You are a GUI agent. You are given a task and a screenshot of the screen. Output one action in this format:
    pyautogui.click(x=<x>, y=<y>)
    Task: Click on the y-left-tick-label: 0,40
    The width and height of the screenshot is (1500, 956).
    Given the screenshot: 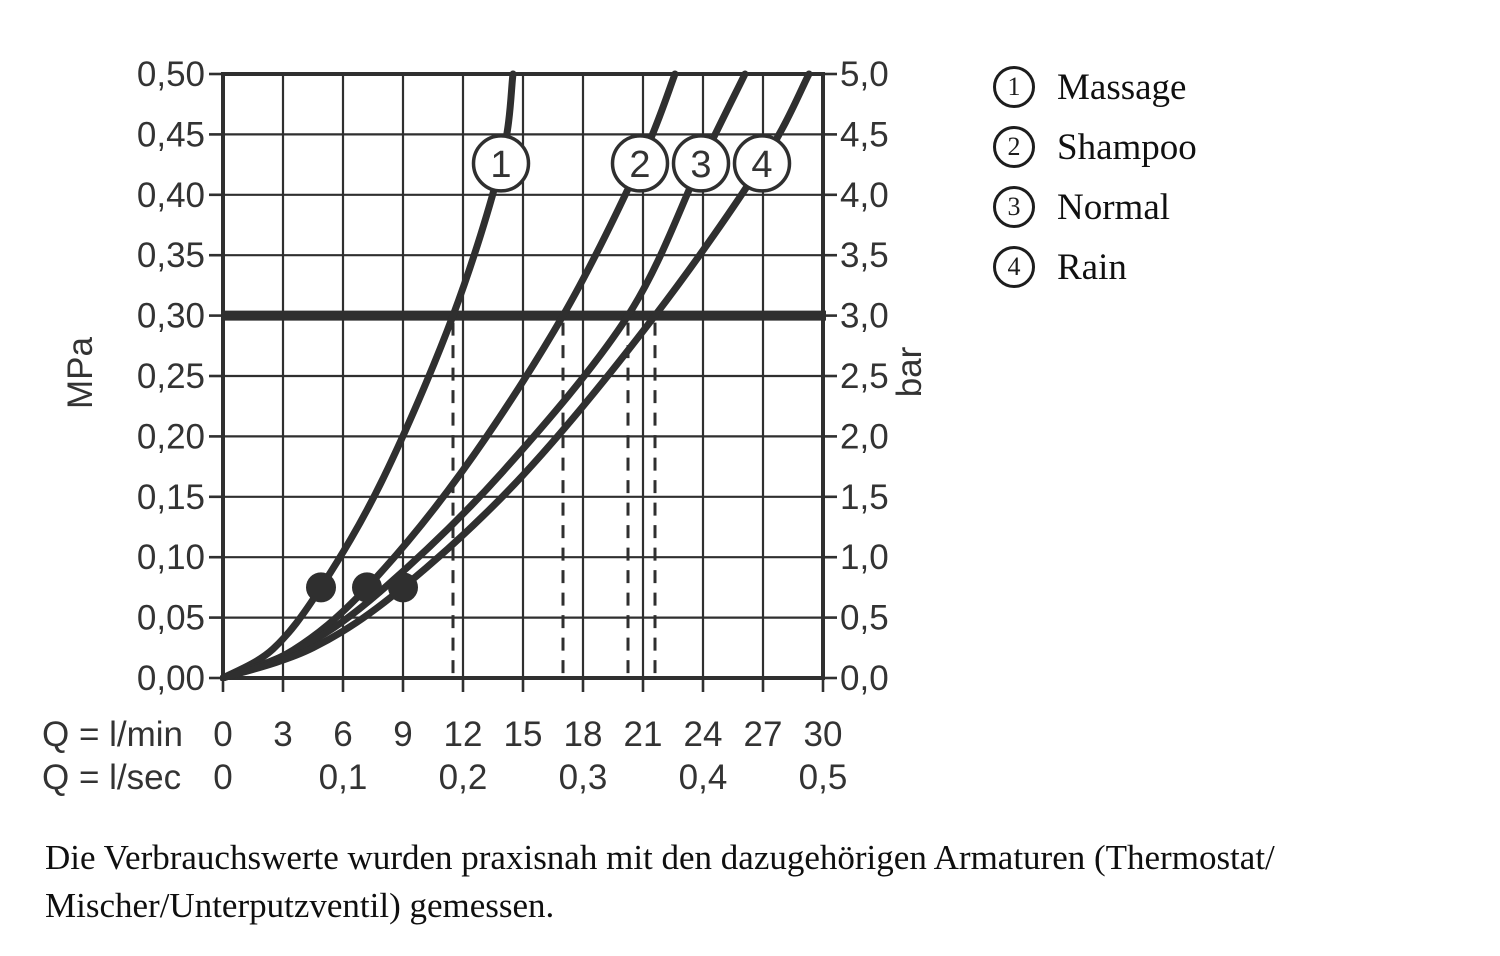 What is the action you would take?
    pyautogui.click(x=171, y=195)
    